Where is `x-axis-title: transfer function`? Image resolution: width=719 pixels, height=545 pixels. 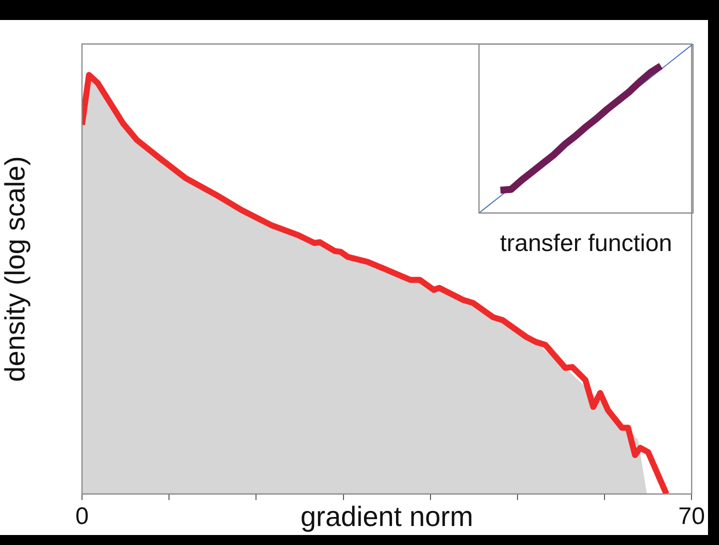
x-axis-title: transfer function is located at coordinates (586, 244).